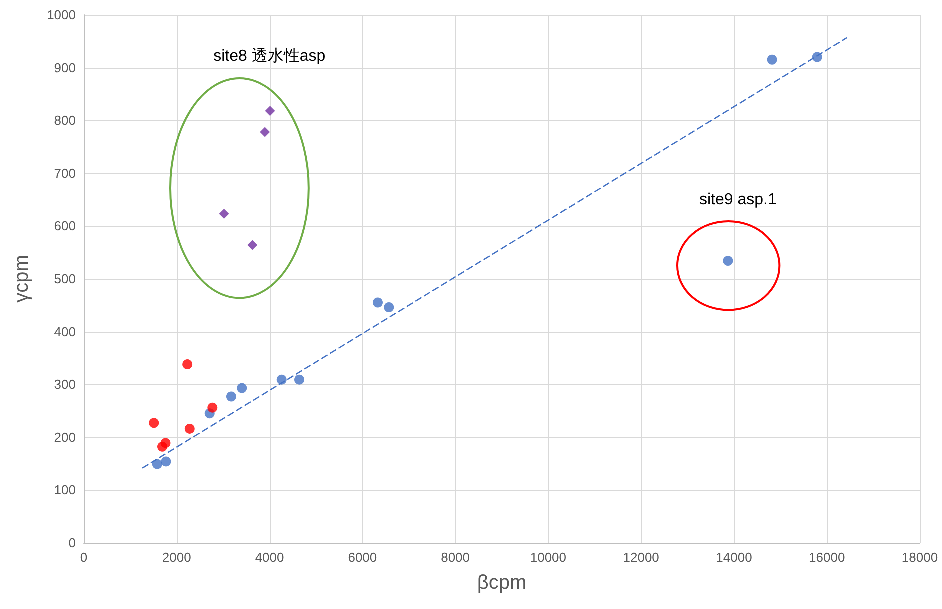 This screenshot has width=942, height=609. What do you see at coordinates (65, 332) in the screenshot?
I see `y-tick-label: 400` at bounding box center [65, 332].